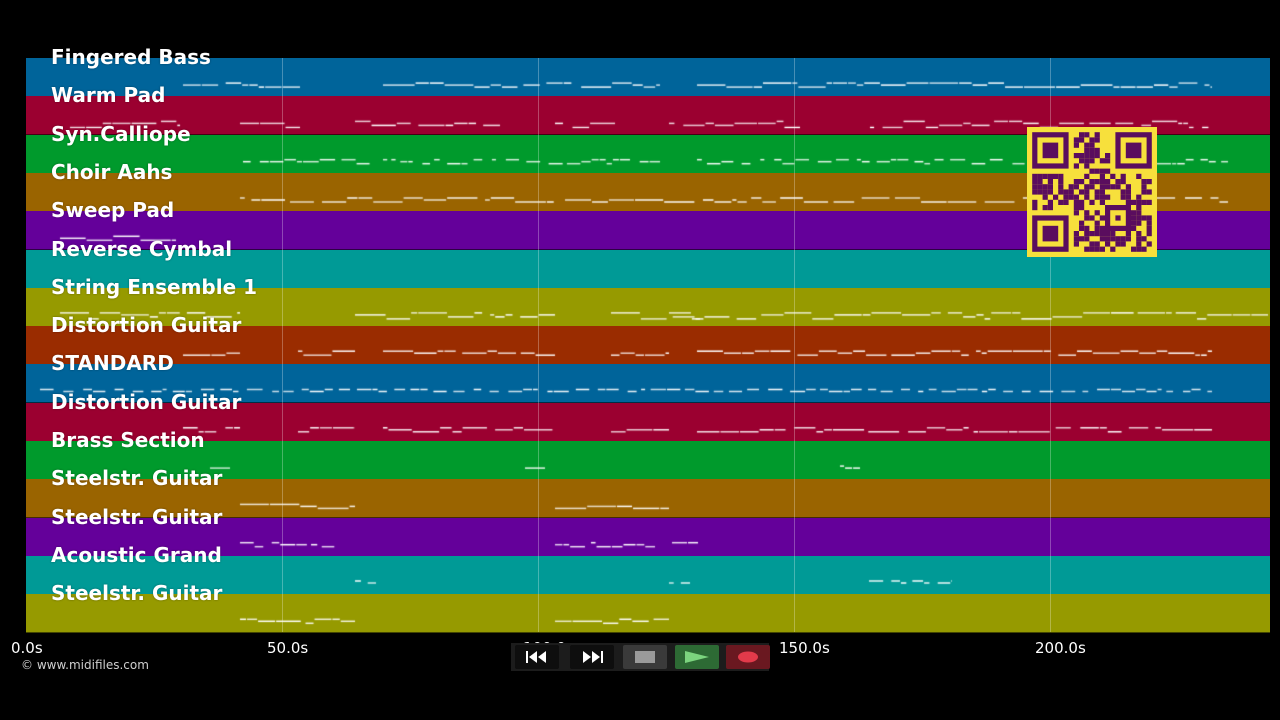 This screenshot has width=1280, height=720. I want to click on rewind-icon, so click(536, 657).